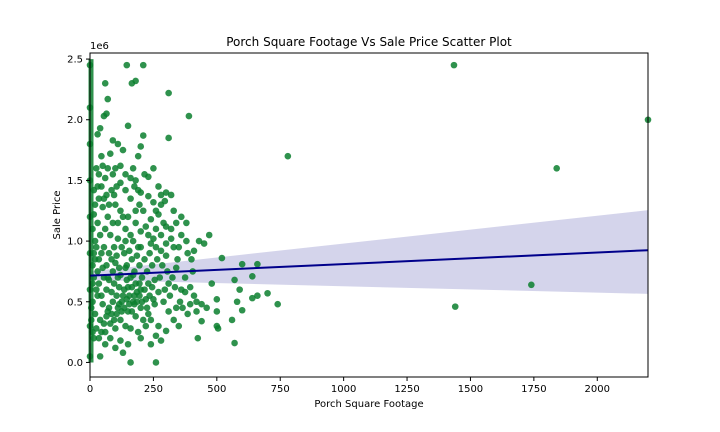 Image resolution: width=720 pixels, height=432 pixels. Describe the element at coordinates (75, 242) in the screenshot. I see `y-tick-label: 1.0` at that location.